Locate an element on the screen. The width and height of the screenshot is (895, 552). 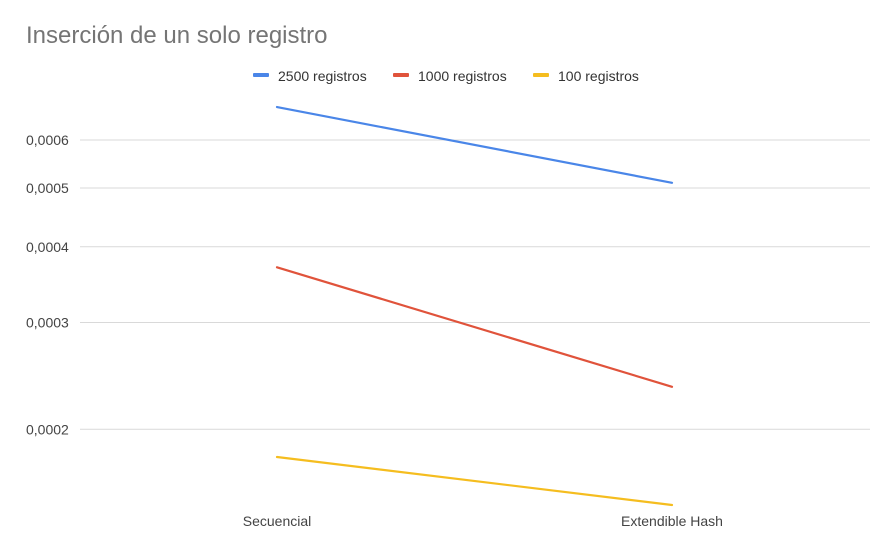
chart-title: Inserción de un solo registro is located at coordinates (177, 35).